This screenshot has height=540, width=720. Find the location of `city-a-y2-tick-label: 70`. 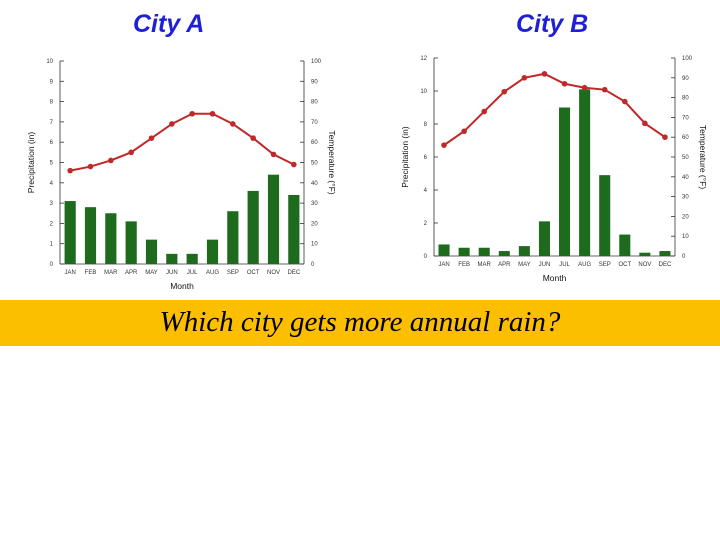

city-a-y2-tick-label: 70 is located at coordinates (314, 123).